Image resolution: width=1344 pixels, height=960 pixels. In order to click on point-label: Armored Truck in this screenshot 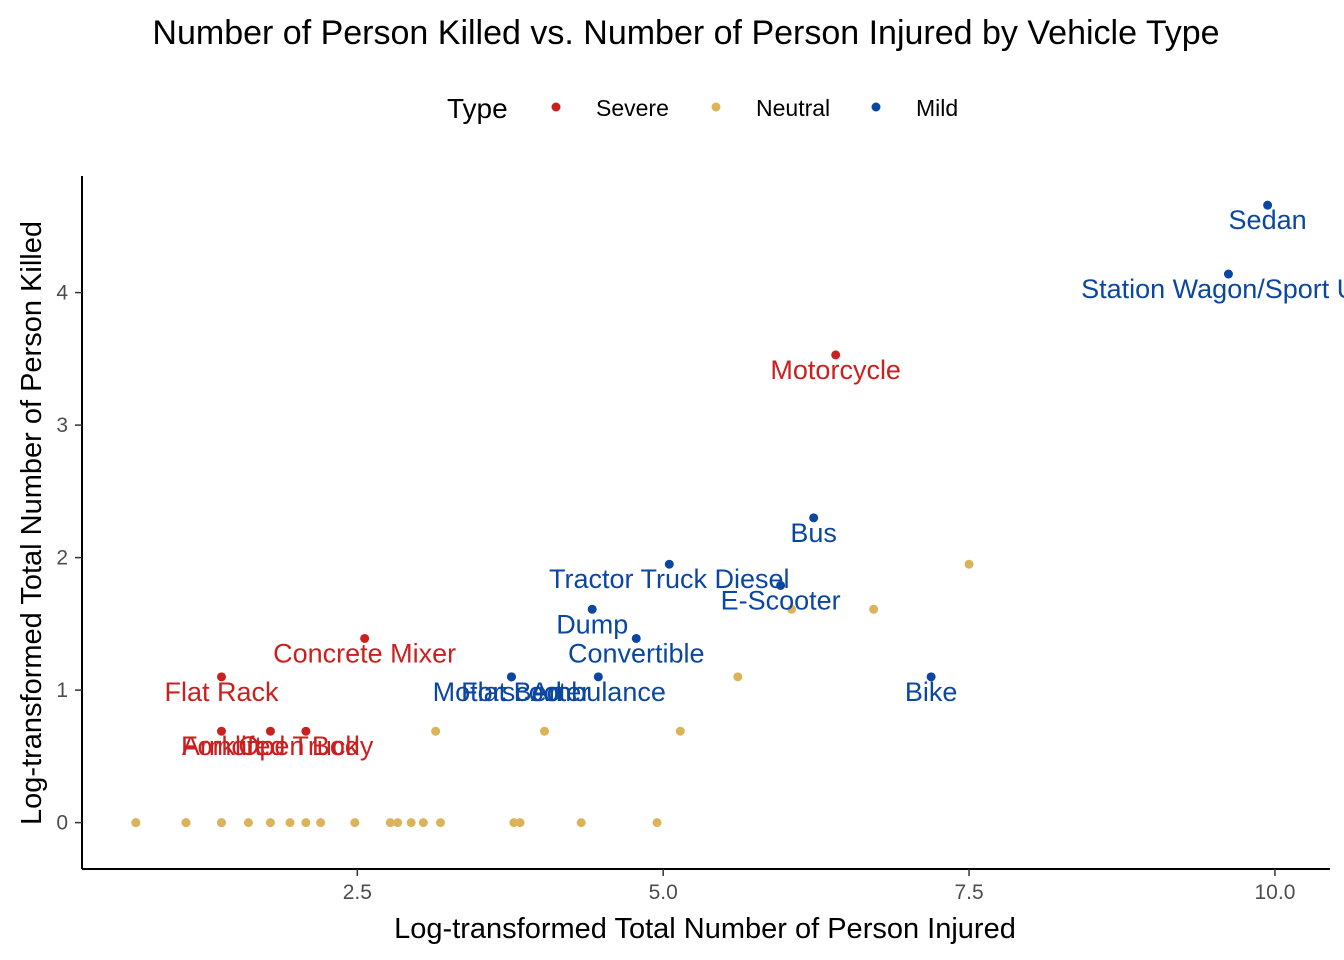, I will do `click(271, 746)`.